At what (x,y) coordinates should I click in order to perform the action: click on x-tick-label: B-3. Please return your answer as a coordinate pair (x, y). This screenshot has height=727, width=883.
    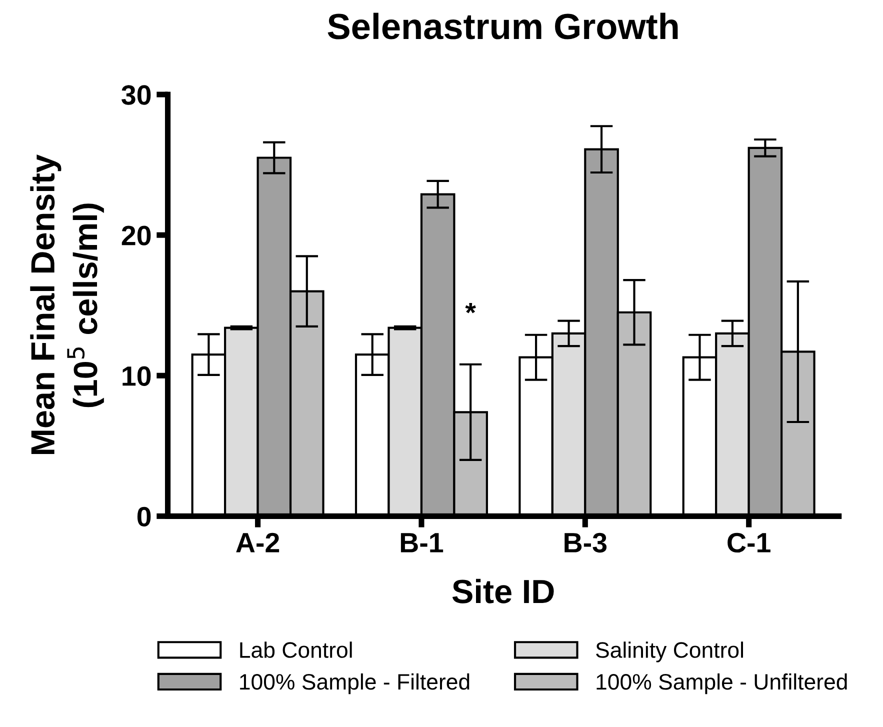
    Looking at the image, I should click on (585, 542).